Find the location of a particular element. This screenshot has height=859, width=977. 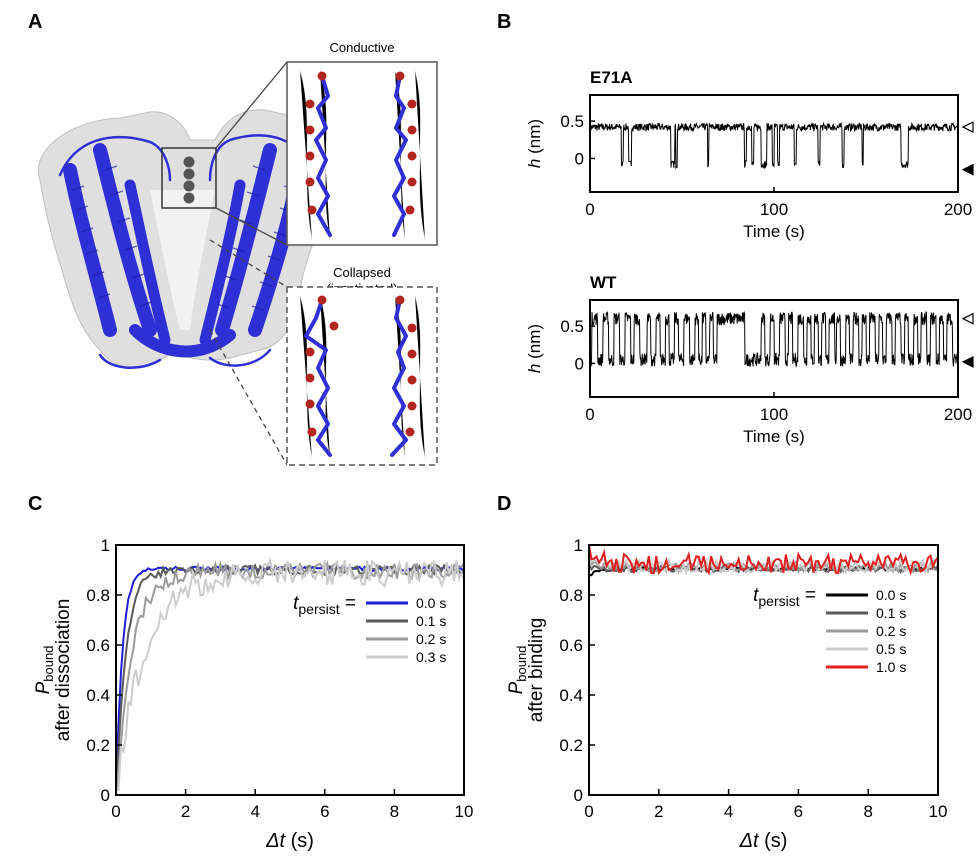

trace-wt-xlabel: Time (s) is located at coordinates (774, 436).